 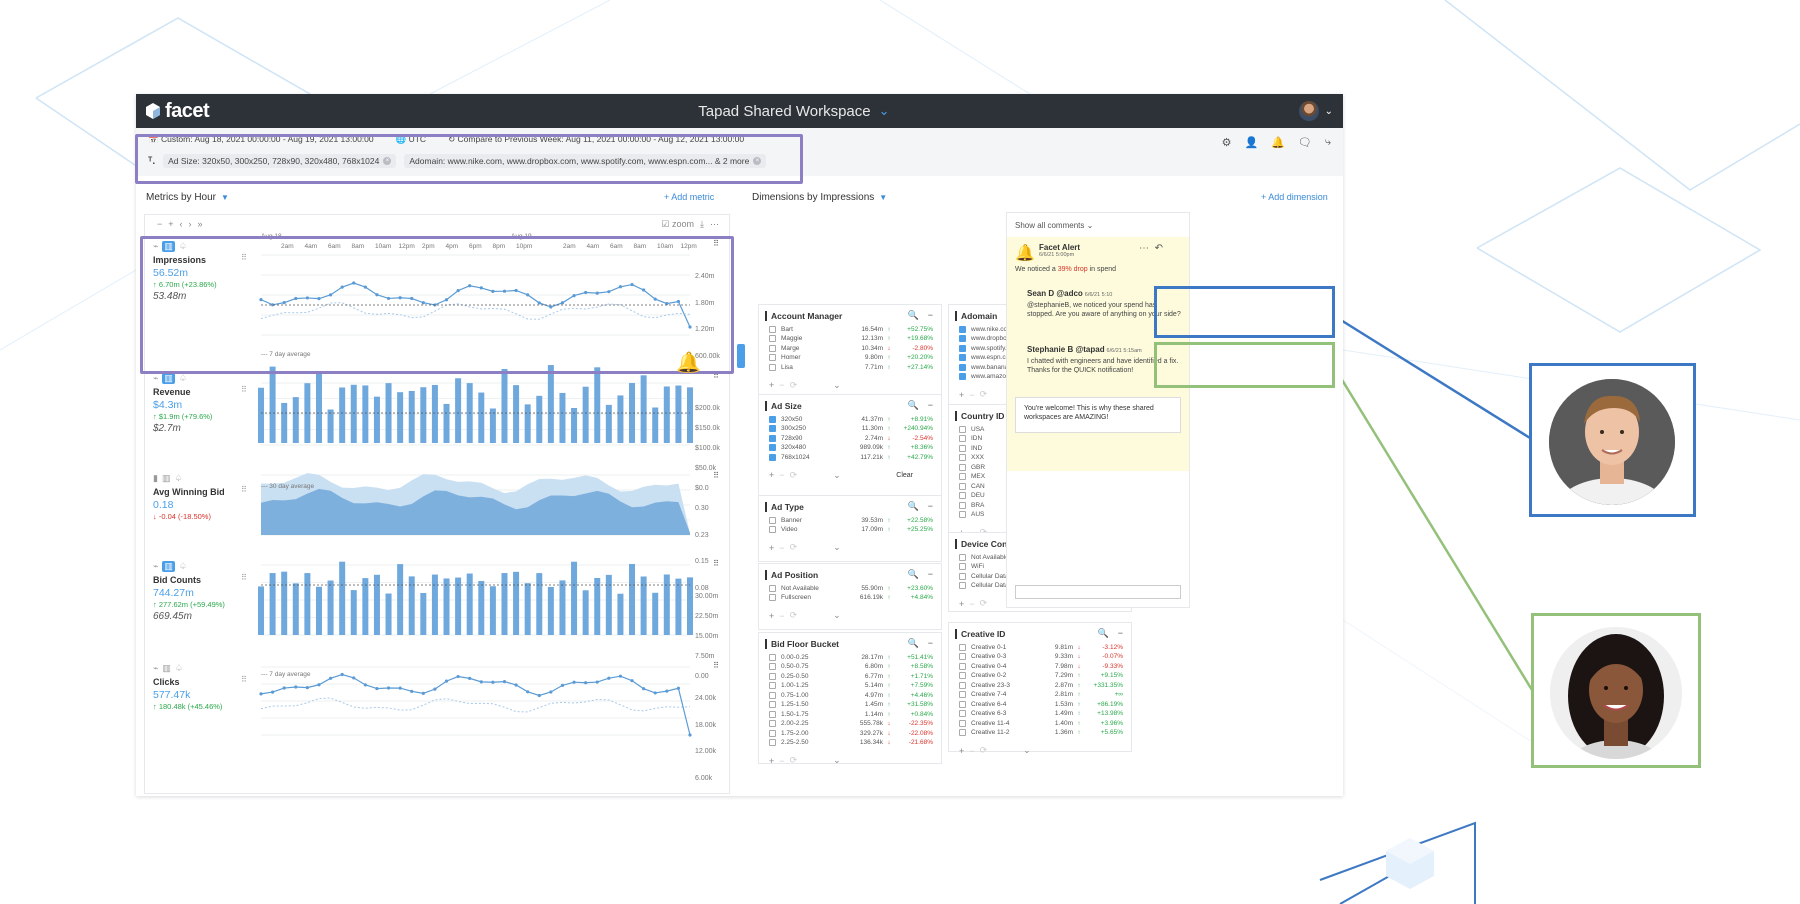 I want to click on dimension-row: Lisa 7.71m ↑ +27.14%, so click(x=851, y=367).